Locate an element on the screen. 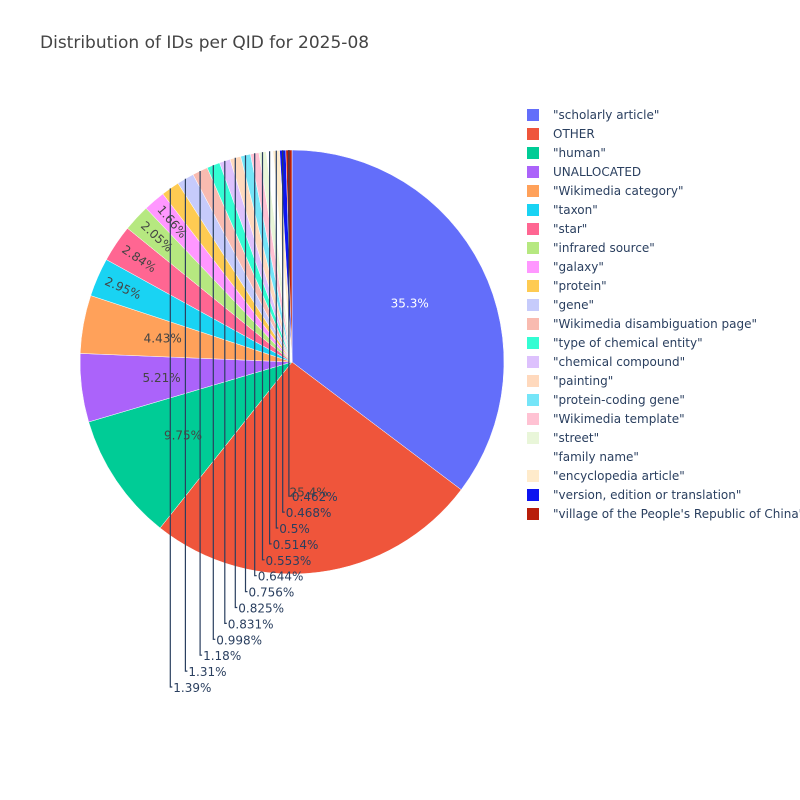 The height and width of the screenshot is (800, 800). legend-item-encyclopedia-article: "encyclopedia article" is located at coordinates (663, 475).